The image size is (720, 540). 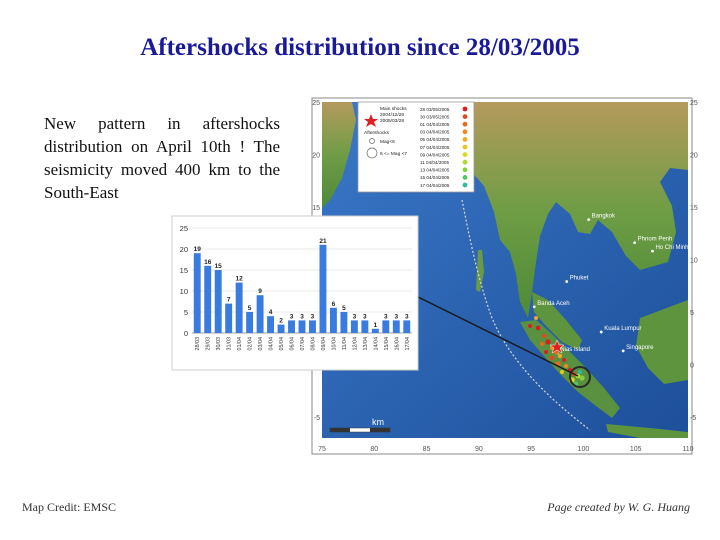 What do you see at coordinates (387, 344) in the screenshot?
I see `chart-x-tick: 15/04` at bounding box center [387, 344].